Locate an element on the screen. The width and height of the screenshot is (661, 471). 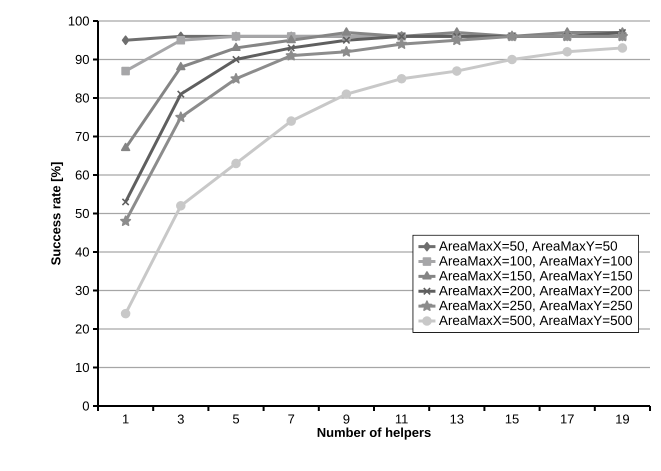
legend-label: AreaMaxX=250, AreaMaxY=250 is located at coordinates (535, 306).